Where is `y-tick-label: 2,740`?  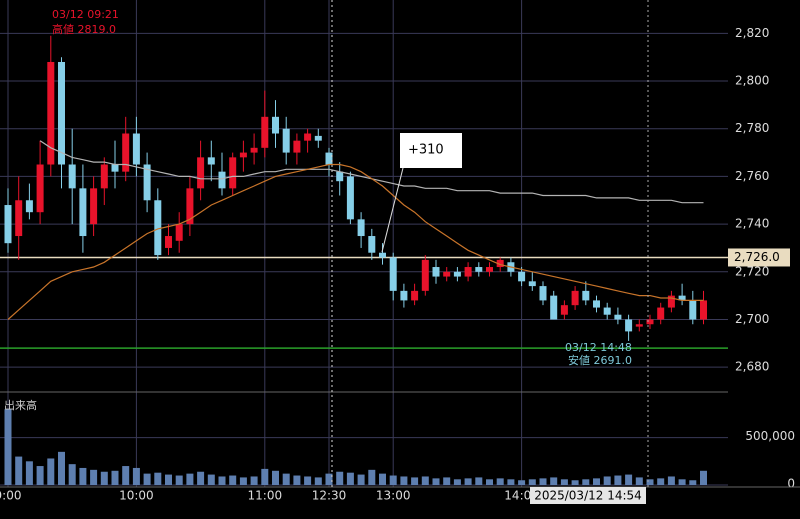 y-tick-label: 2,740 is located at coordinates (752, 224).